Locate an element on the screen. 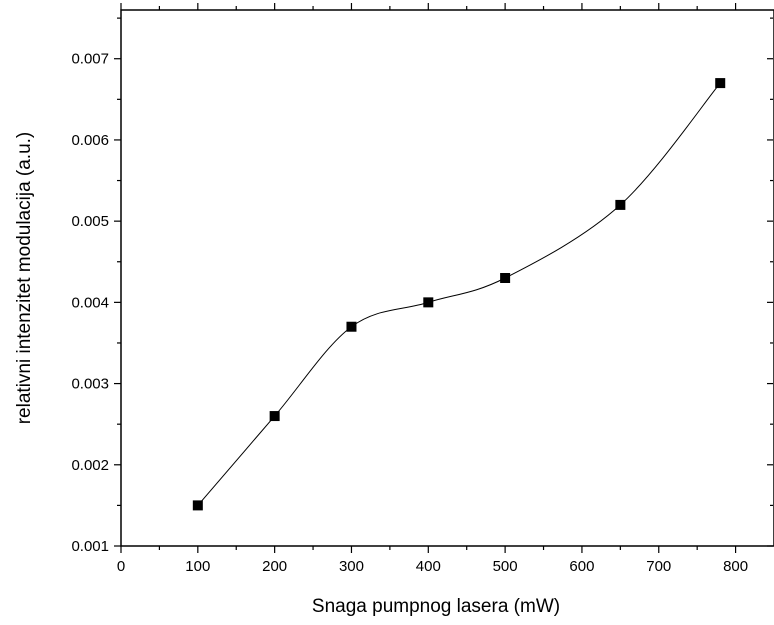  x-tick-label: 600 is located at coordinates (581, 566).